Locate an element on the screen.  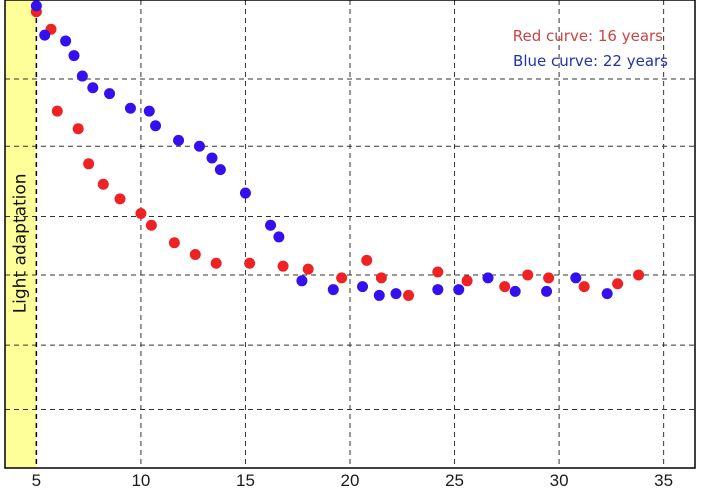
x-tick-labels: 5 10 15 20 25 30 35 is located at coordinates (352, 480).